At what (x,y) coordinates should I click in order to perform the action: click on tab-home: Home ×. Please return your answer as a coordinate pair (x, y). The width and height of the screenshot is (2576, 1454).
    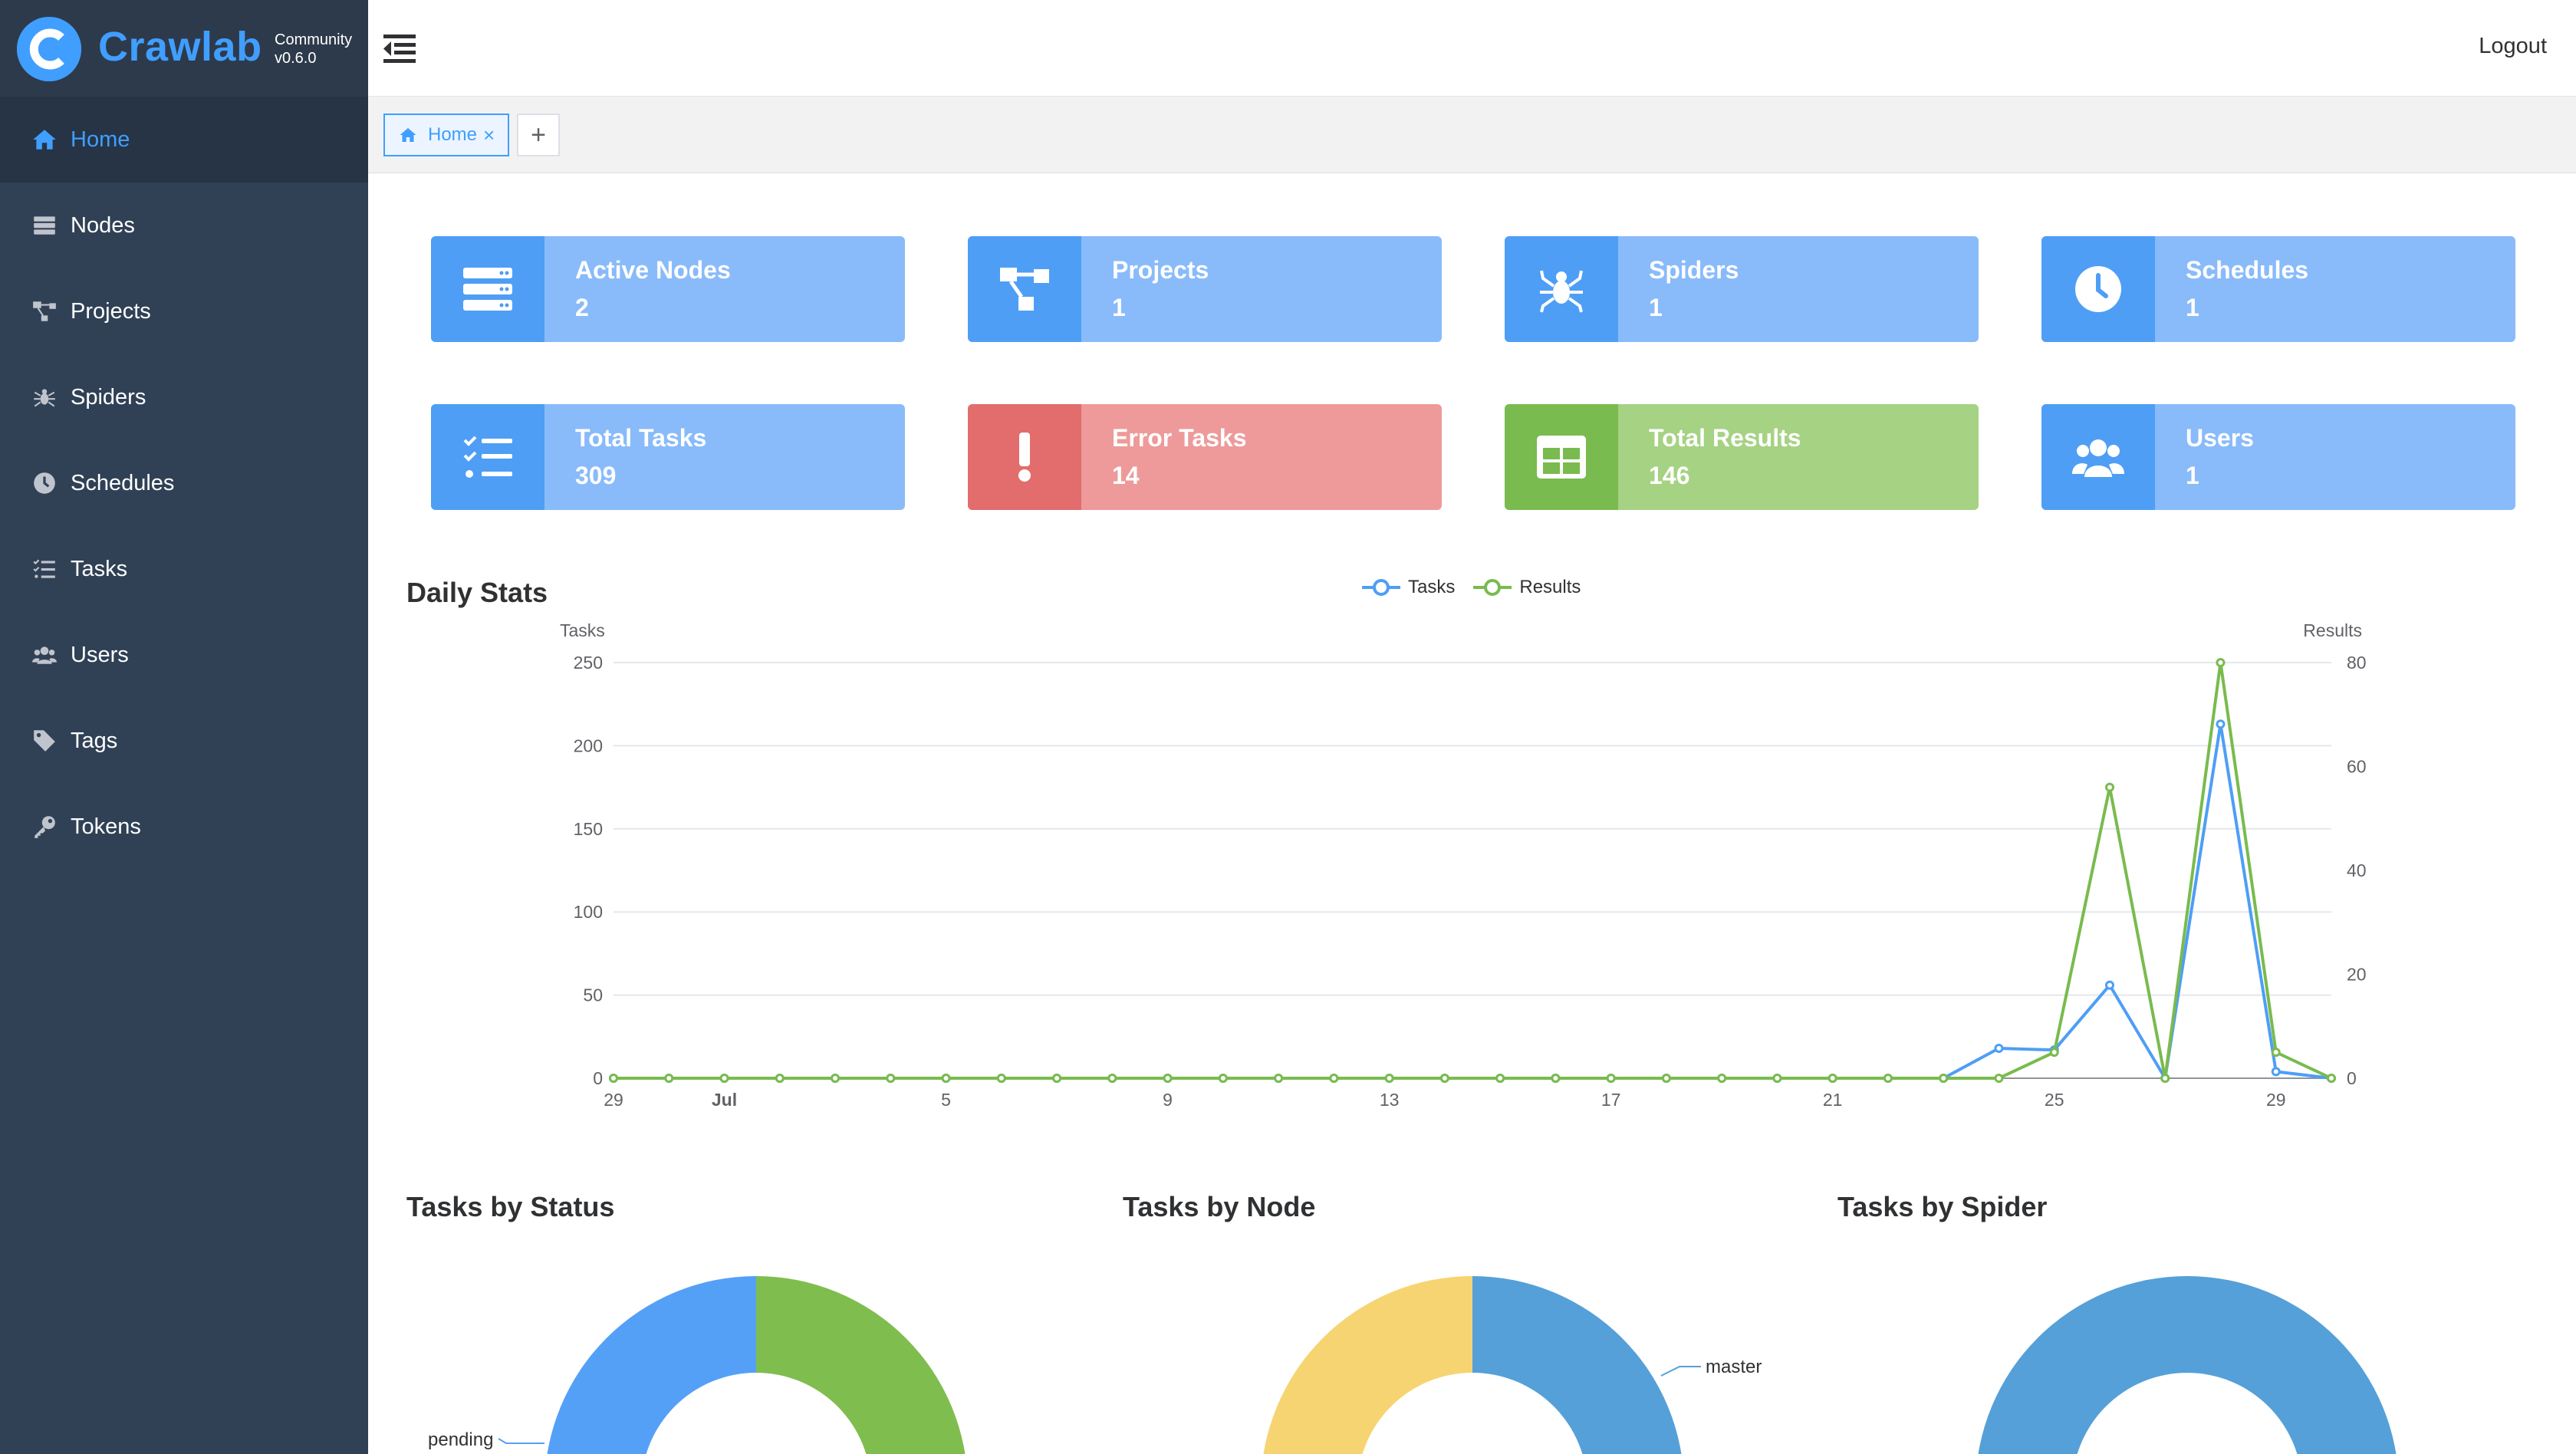
    Looking at the image, I should click on (446, 134).